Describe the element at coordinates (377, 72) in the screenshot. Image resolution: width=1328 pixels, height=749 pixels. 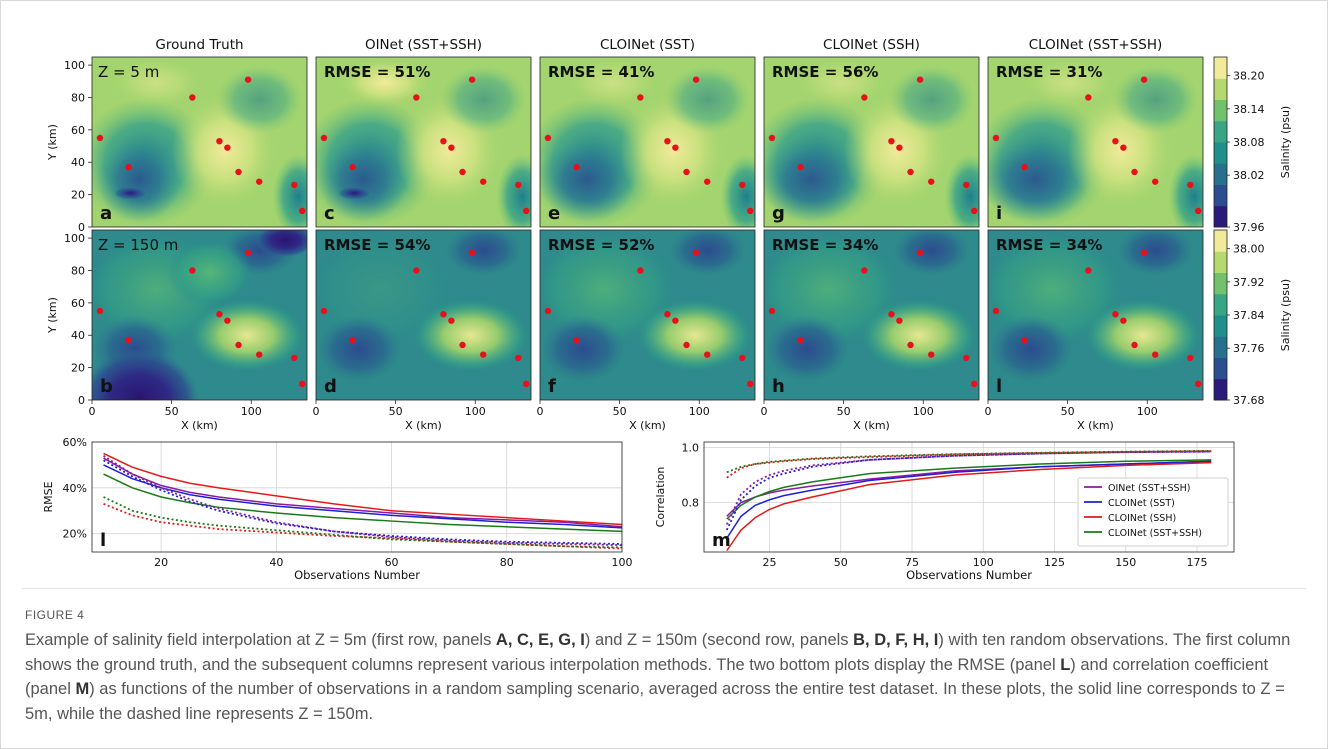
I see `rmse-label: RMSE = 51%` at that location.